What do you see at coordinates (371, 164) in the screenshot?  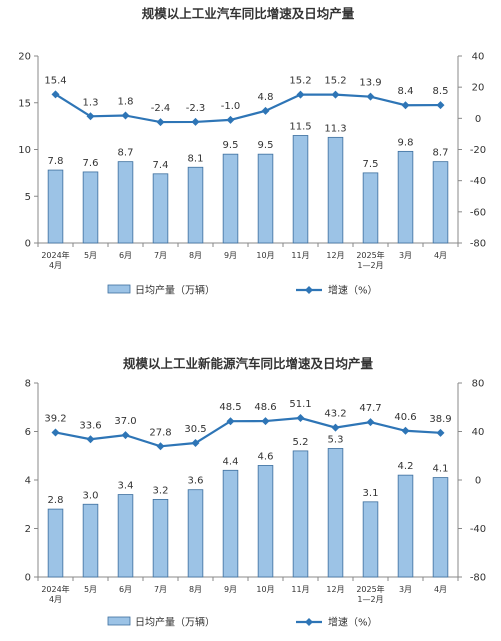 I see `bar-data-label: 7.5` at bounding box center [371, 164].